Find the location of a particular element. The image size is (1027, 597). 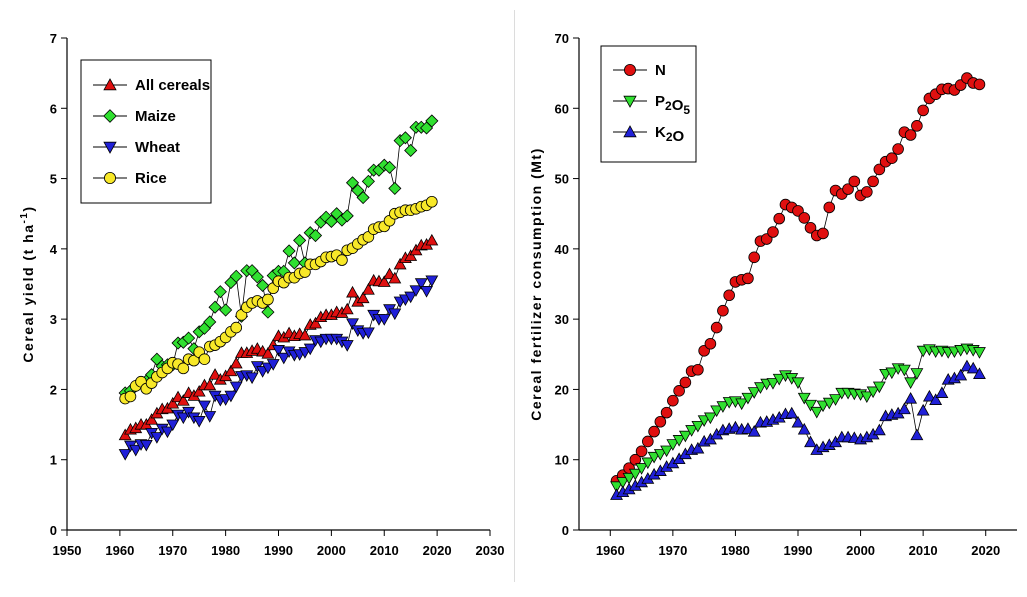

x-tick-label: 1960 is located at coordinates (119, 550).